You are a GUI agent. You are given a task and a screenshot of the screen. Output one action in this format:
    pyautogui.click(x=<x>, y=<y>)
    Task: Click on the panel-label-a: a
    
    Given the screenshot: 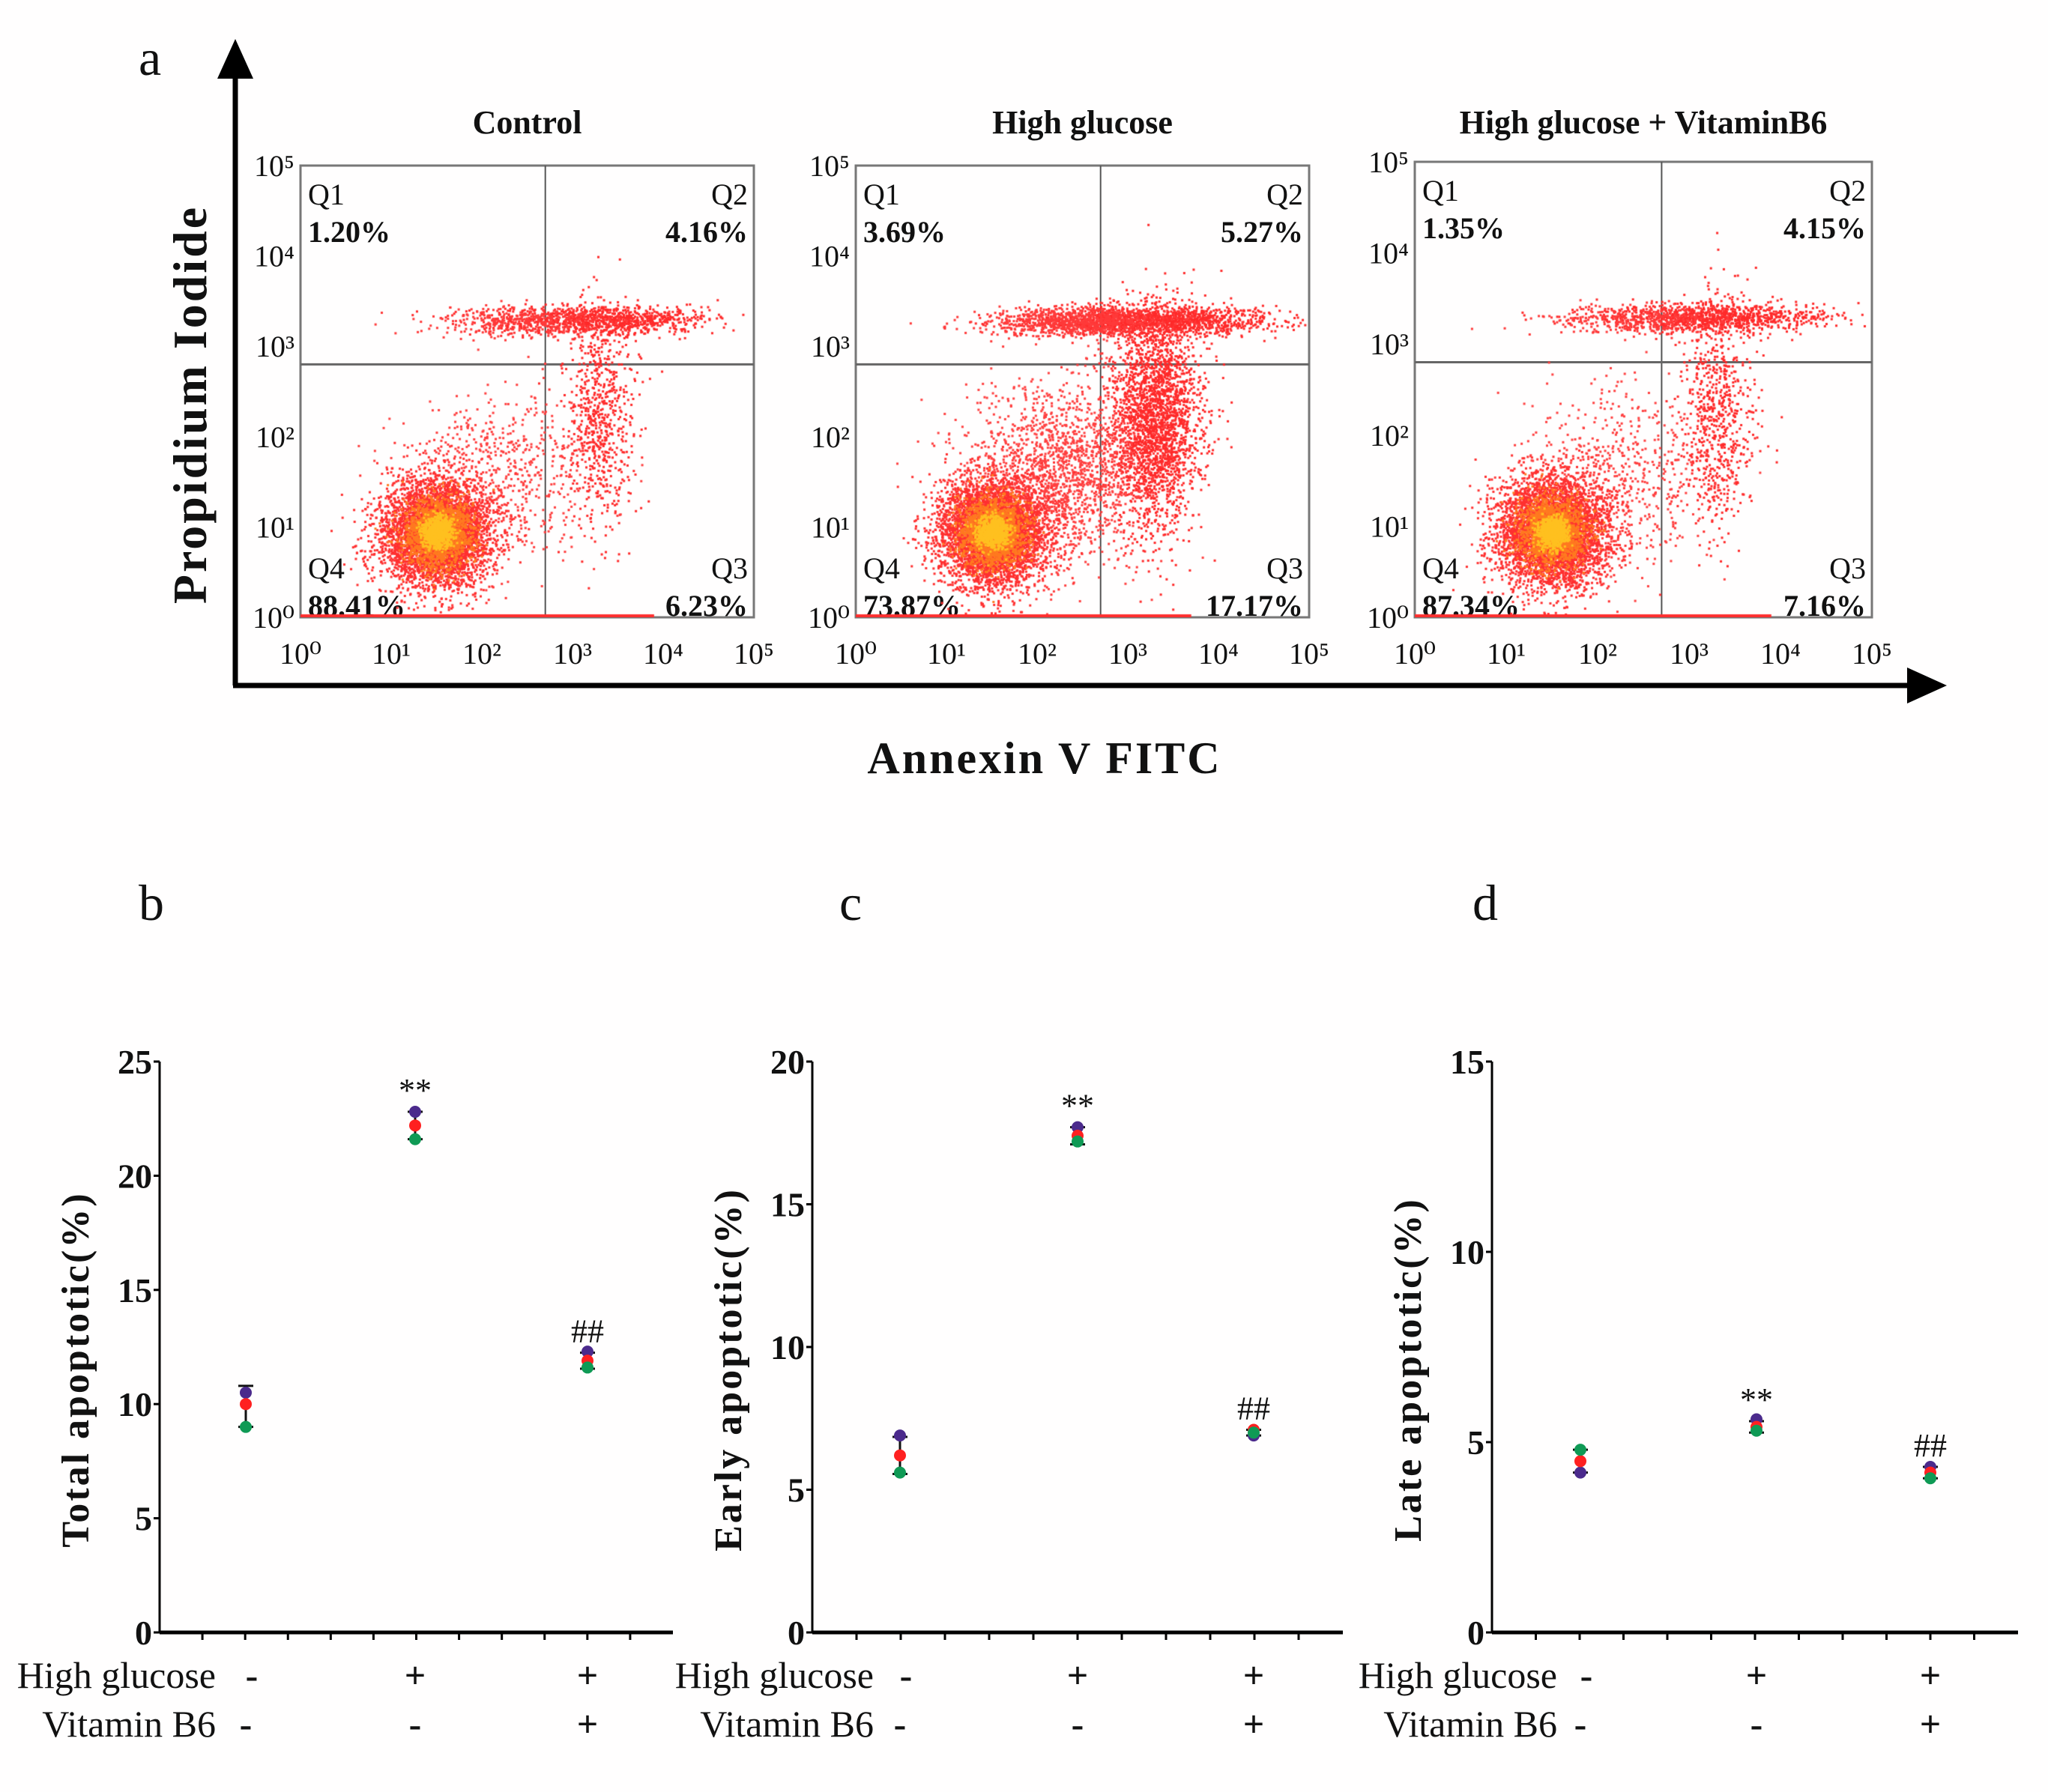 What is the action you would take?
    pyautogui.click(x=150, y=57)
    